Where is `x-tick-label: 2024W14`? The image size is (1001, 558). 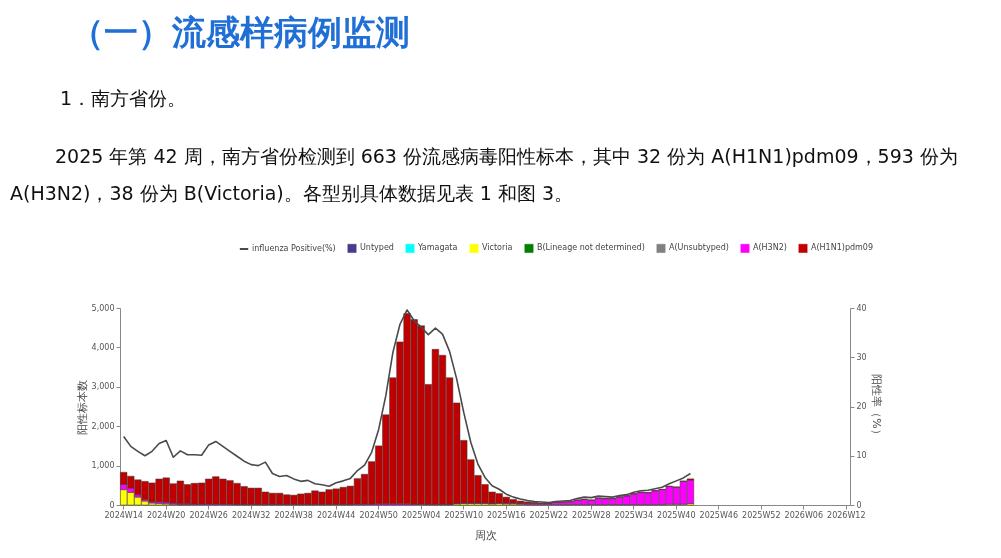 x-tick-label: 2024W14 is located at coordinates (123, 515).